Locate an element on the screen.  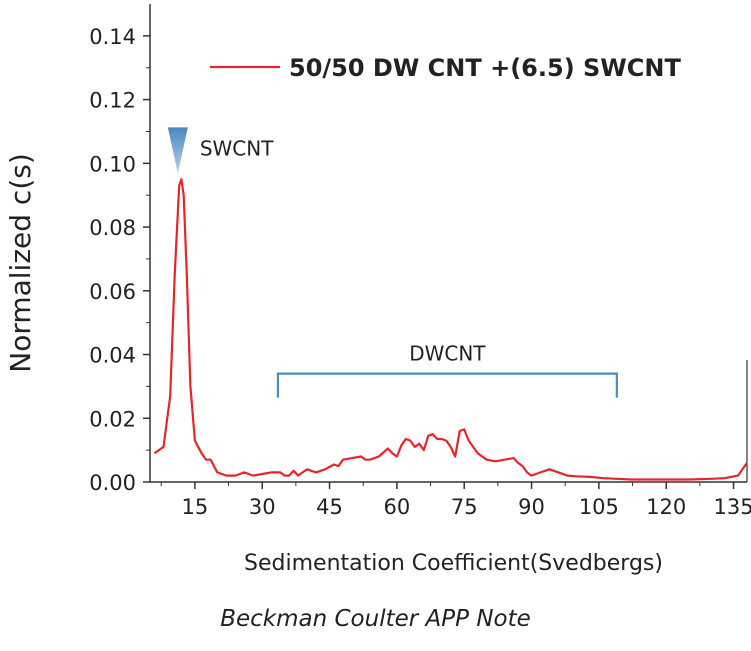
y-tick-label: 0.04 is located at coordinates (112, 356).